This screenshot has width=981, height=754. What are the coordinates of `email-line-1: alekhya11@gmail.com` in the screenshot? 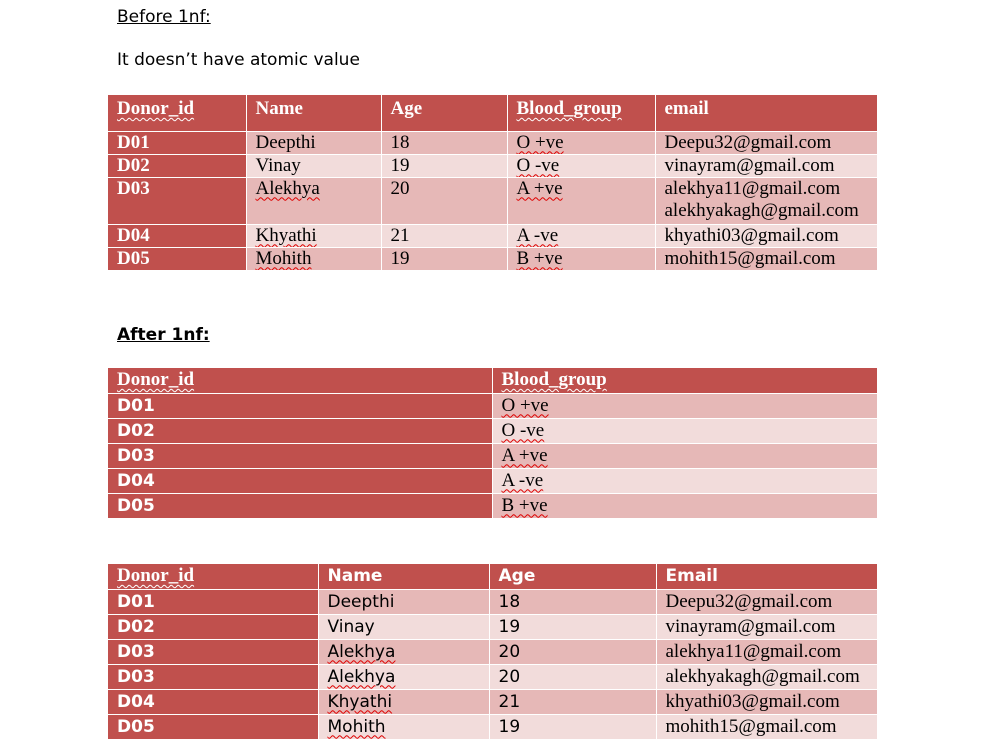 It's located at (752, 188).